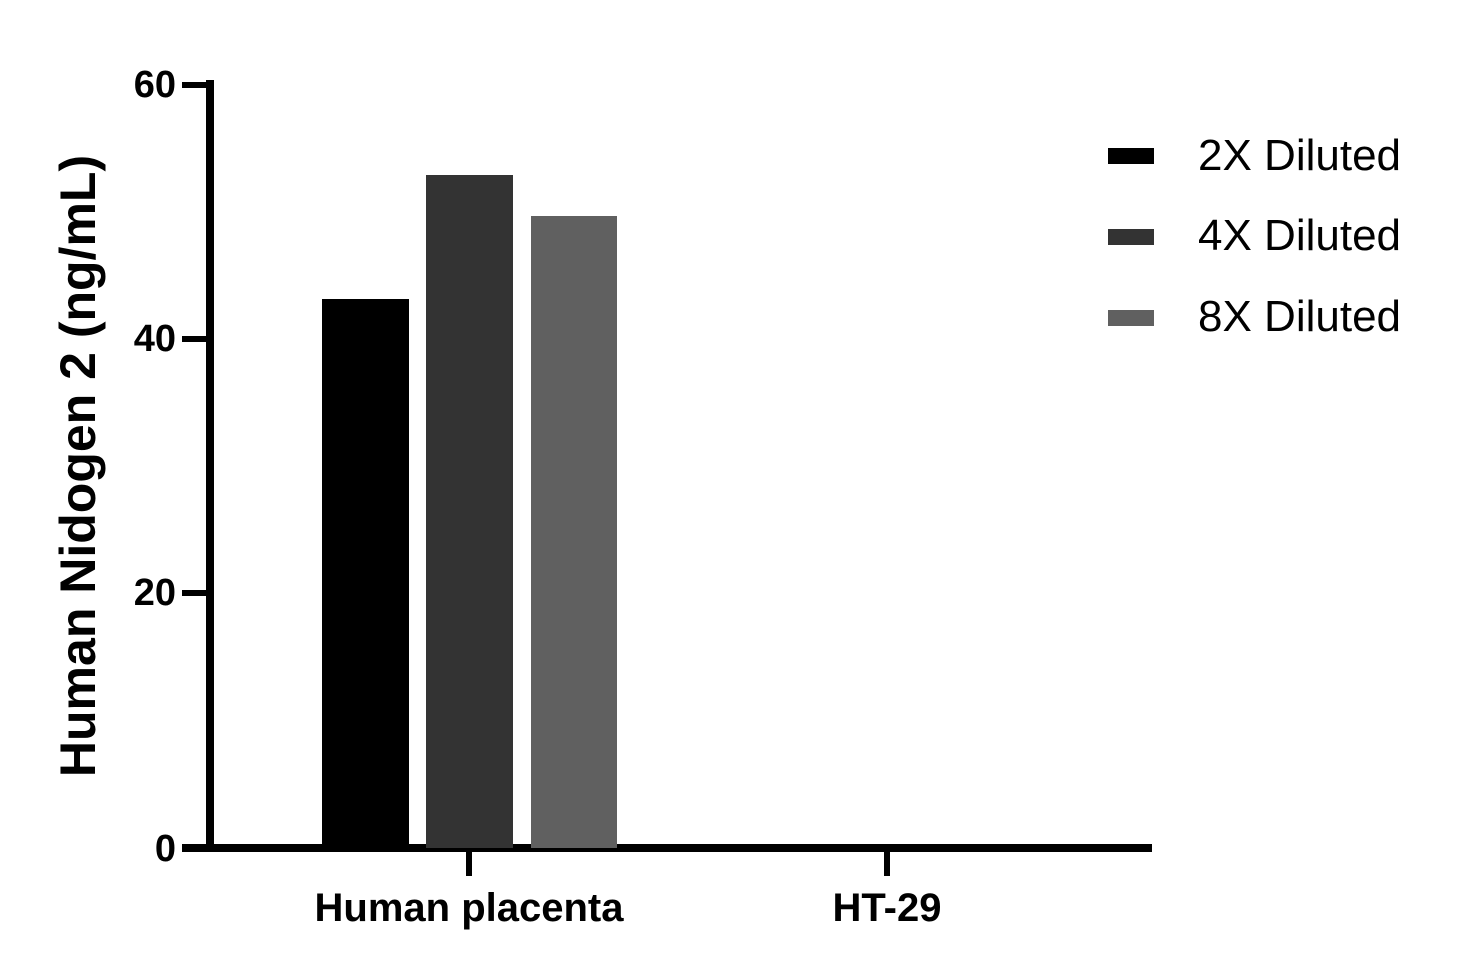 This screenshot has width=1466, height=974. What do you see at coordinates (1300, 155) in the screenshot?
I see `legend-label-2x: 2X Diluted` at bounding box center [1300, 155].